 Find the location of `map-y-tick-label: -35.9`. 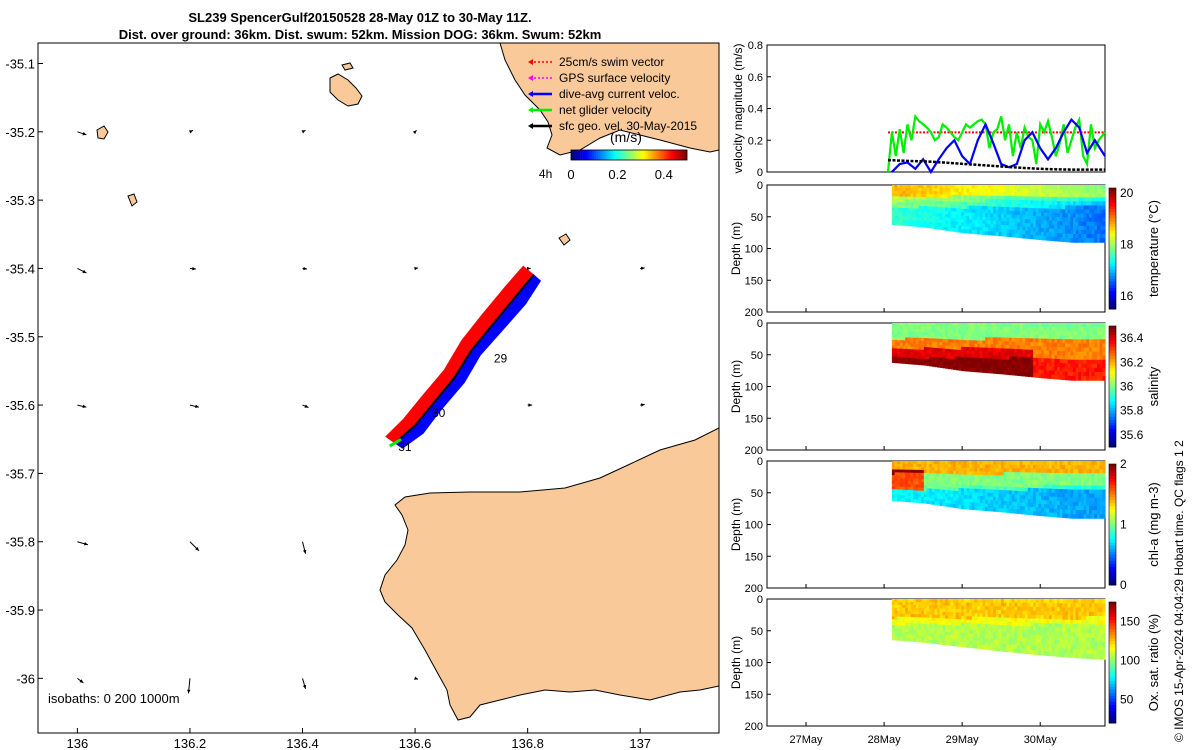

map-y-tick-label: -35.9 is located at coordinates (20, 610).